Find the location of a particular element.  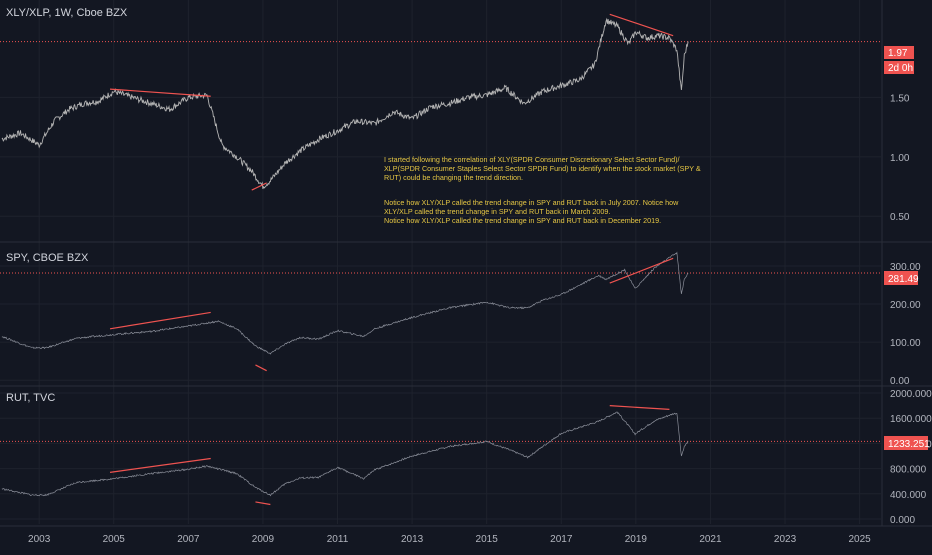

y-tick-label: 0.50 is located at coordinates (900, 217).